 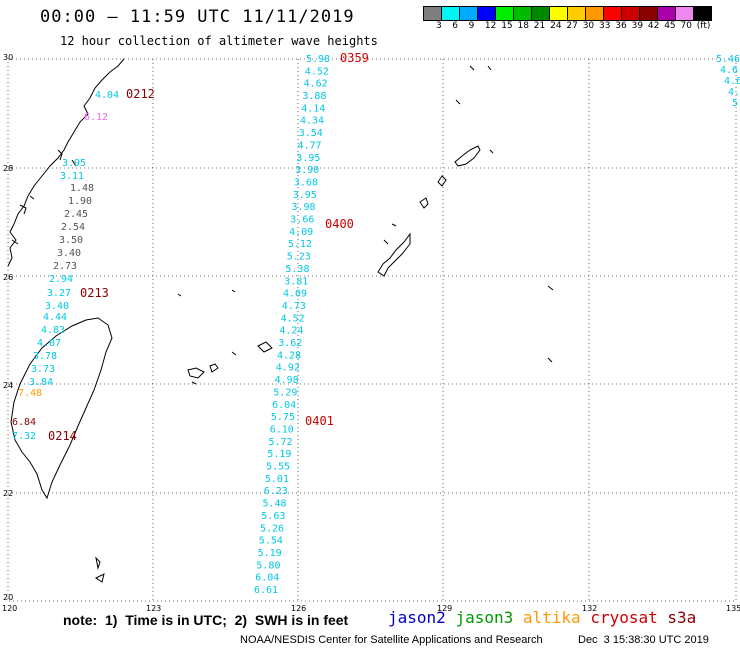 I want to click on wave-height-label: 5.29, so click(x=285, y=392).